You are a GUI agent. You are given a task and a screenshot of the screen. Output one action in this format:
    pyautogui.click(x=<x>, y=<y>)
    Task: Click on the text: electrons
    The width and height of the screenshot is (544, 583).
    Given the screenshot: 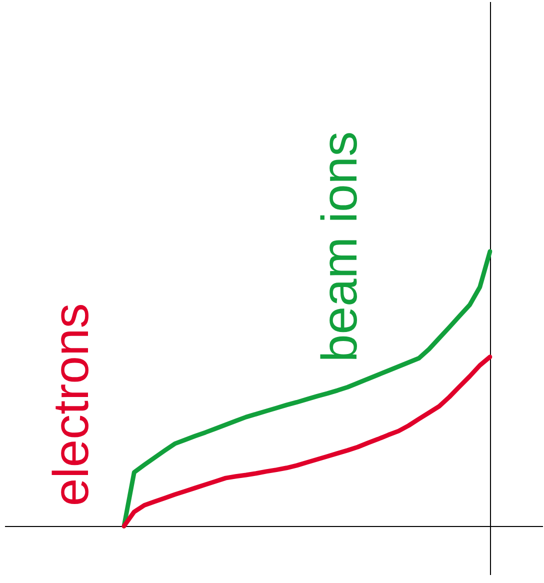 What is the action you would take?
    pyautogui.click(x=70, y=404)
    